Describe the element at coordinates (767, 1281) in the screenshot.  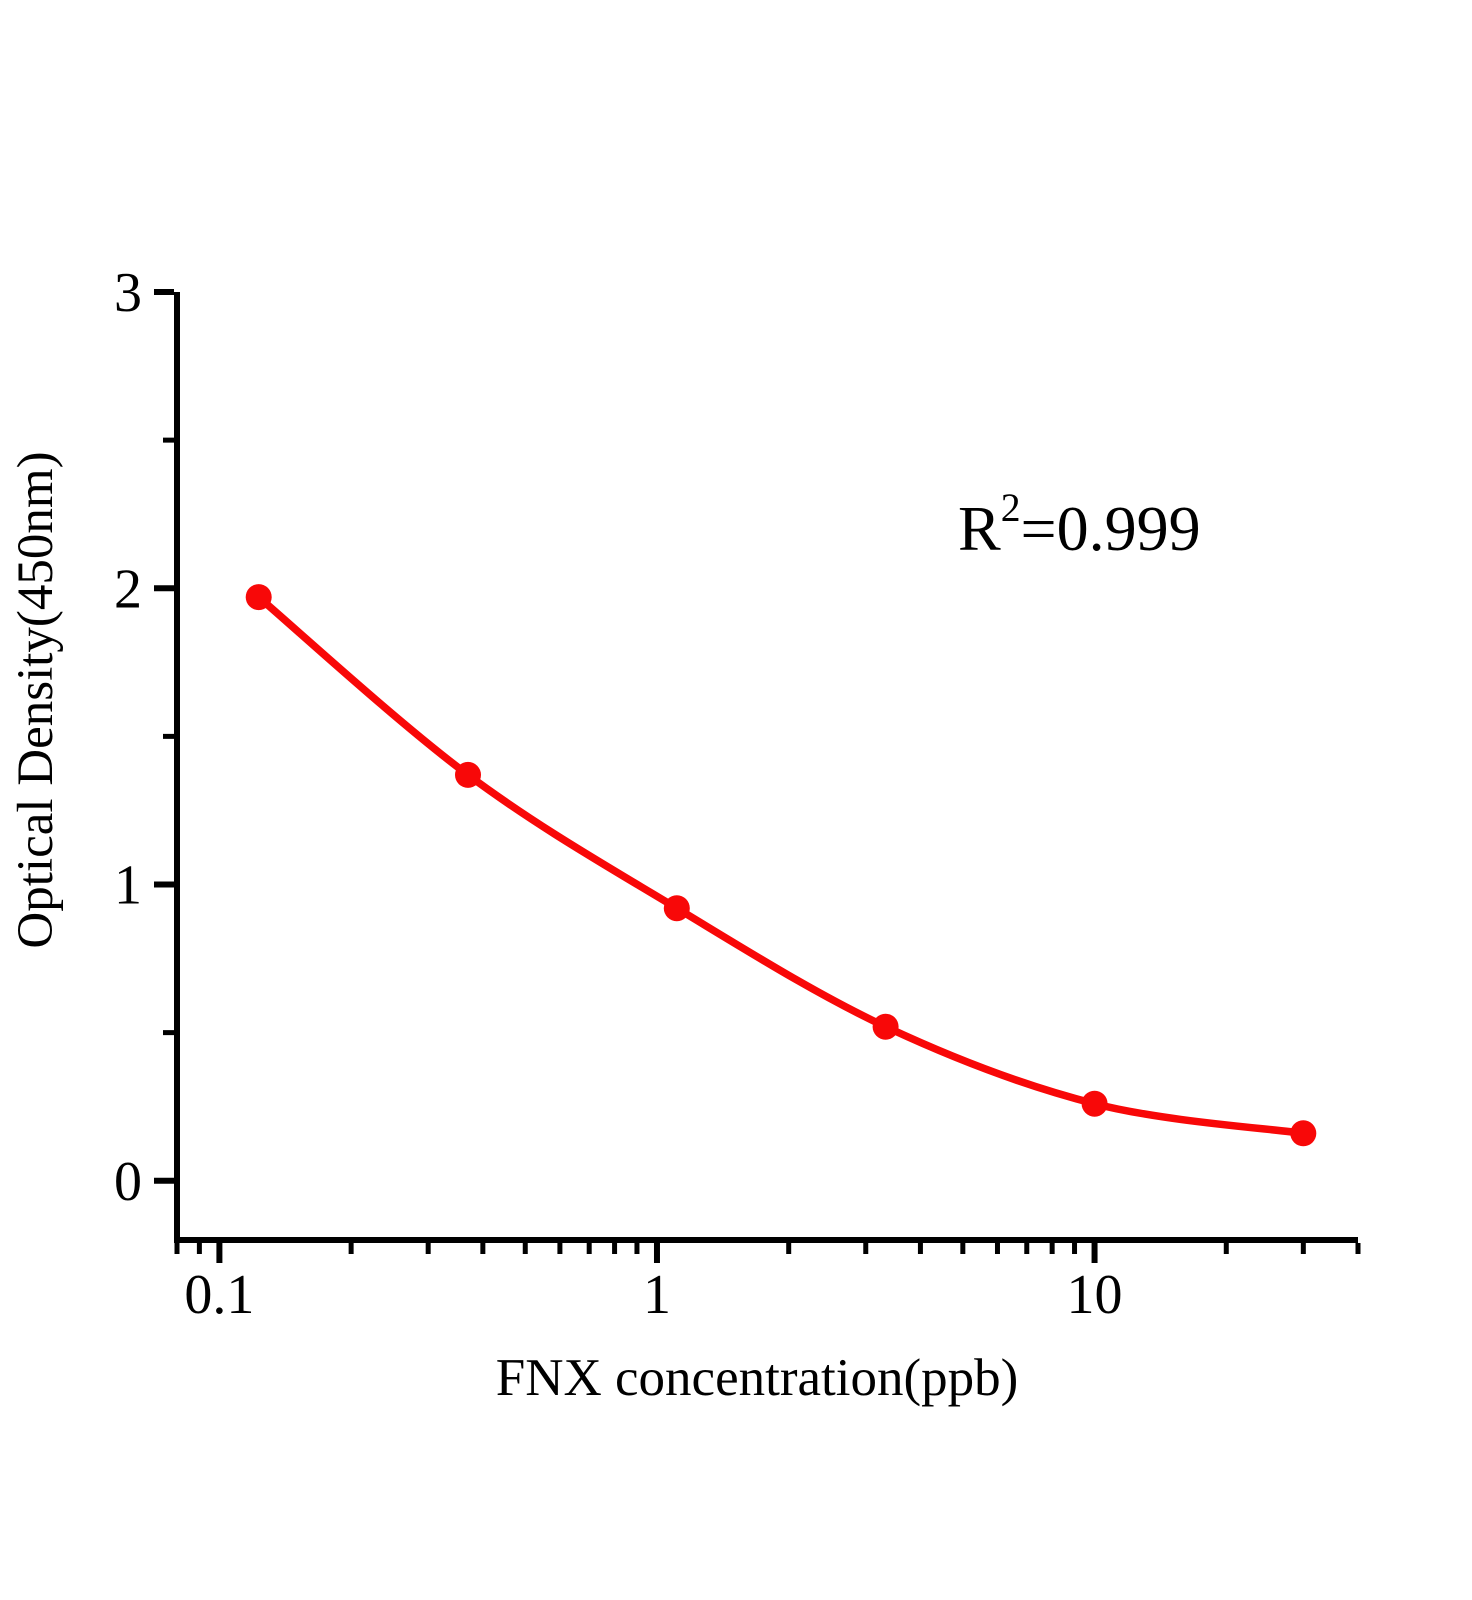
I see `x-axis: 0.1 1 10` at that location.